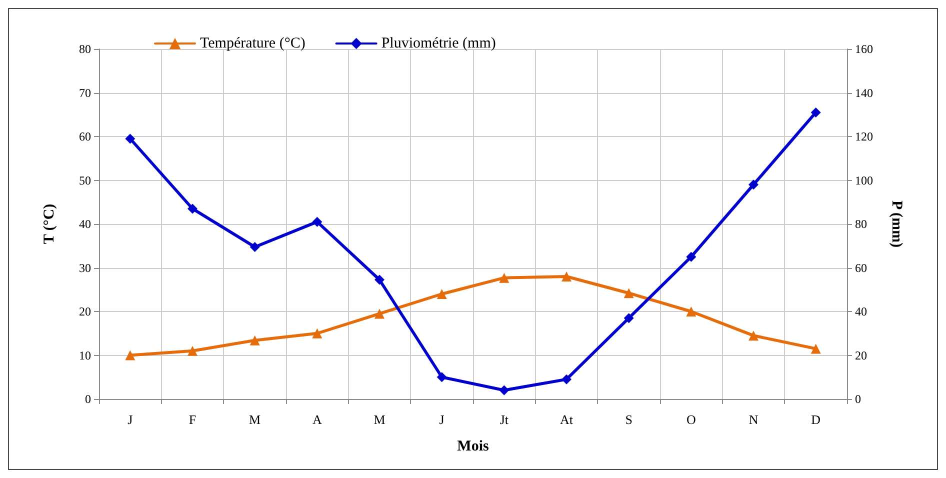 This screenshot has height=478, width=946. I want to click on y-tick-label: 60, so click(85, 137).